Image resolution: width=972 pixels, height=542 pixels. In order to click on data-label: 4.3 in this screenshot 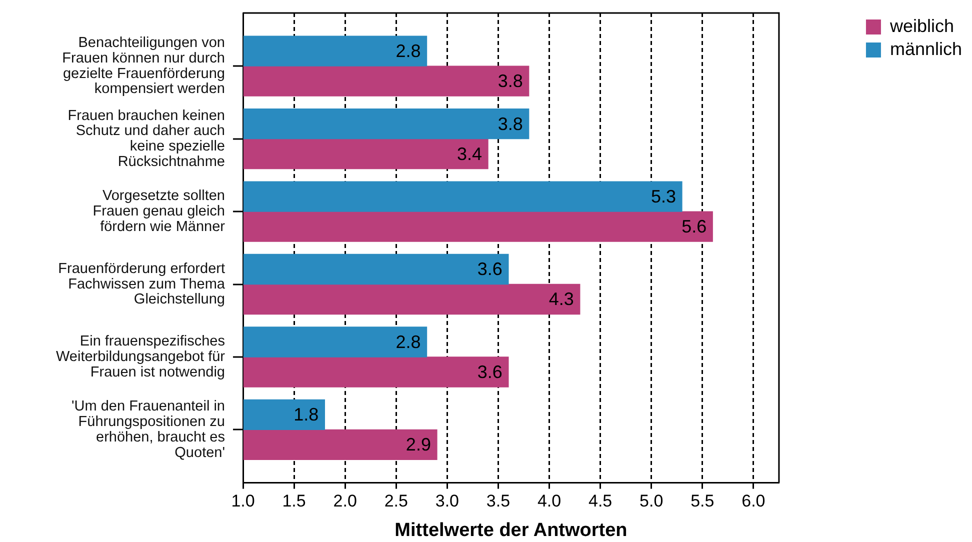, I will do `click(561, 299)`.